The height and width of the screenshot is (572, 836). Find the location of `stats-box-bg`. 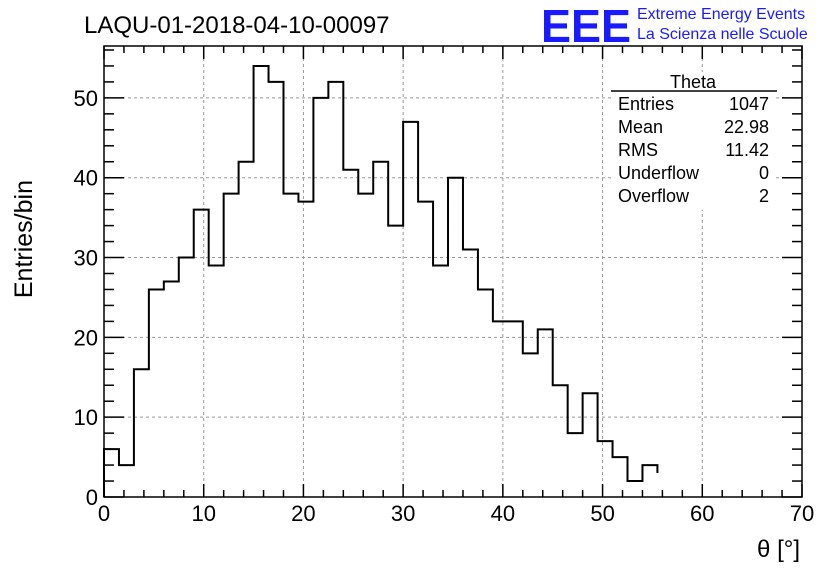

stats-box-bg is located at coordinates (693, 141).